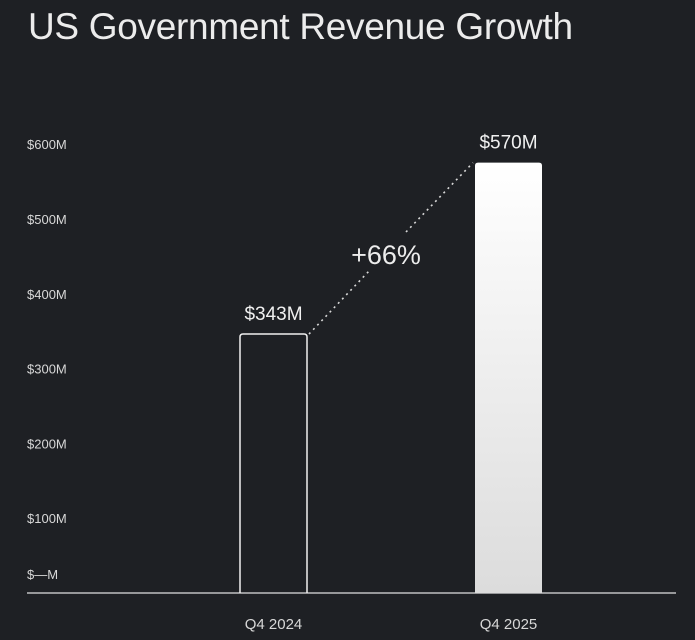 This screenshot has width=695, height=640. I want to click on x-tick-label: Q4 2025, so click(509, 624).